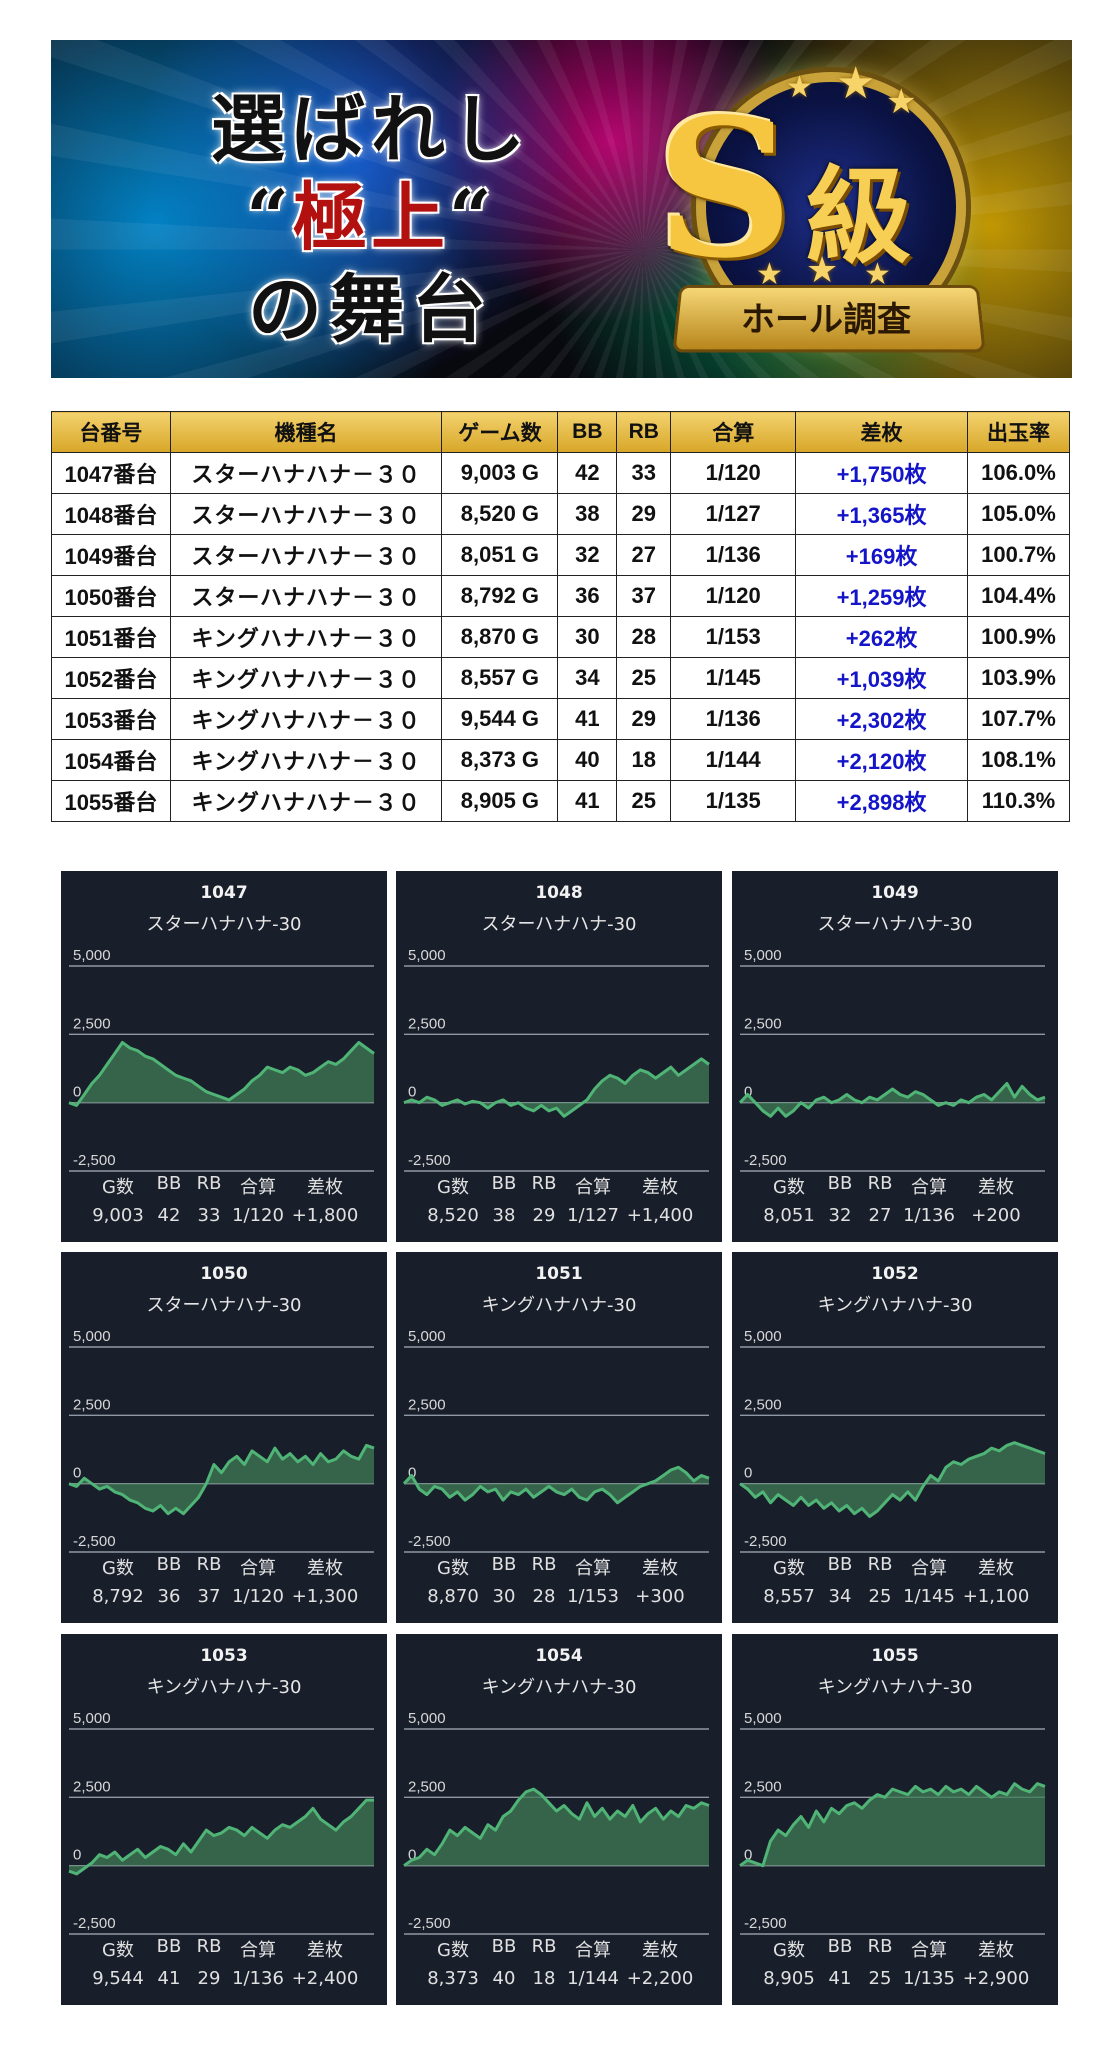  I want to click on slogan-line-3: の舞台, so click(371, 310).